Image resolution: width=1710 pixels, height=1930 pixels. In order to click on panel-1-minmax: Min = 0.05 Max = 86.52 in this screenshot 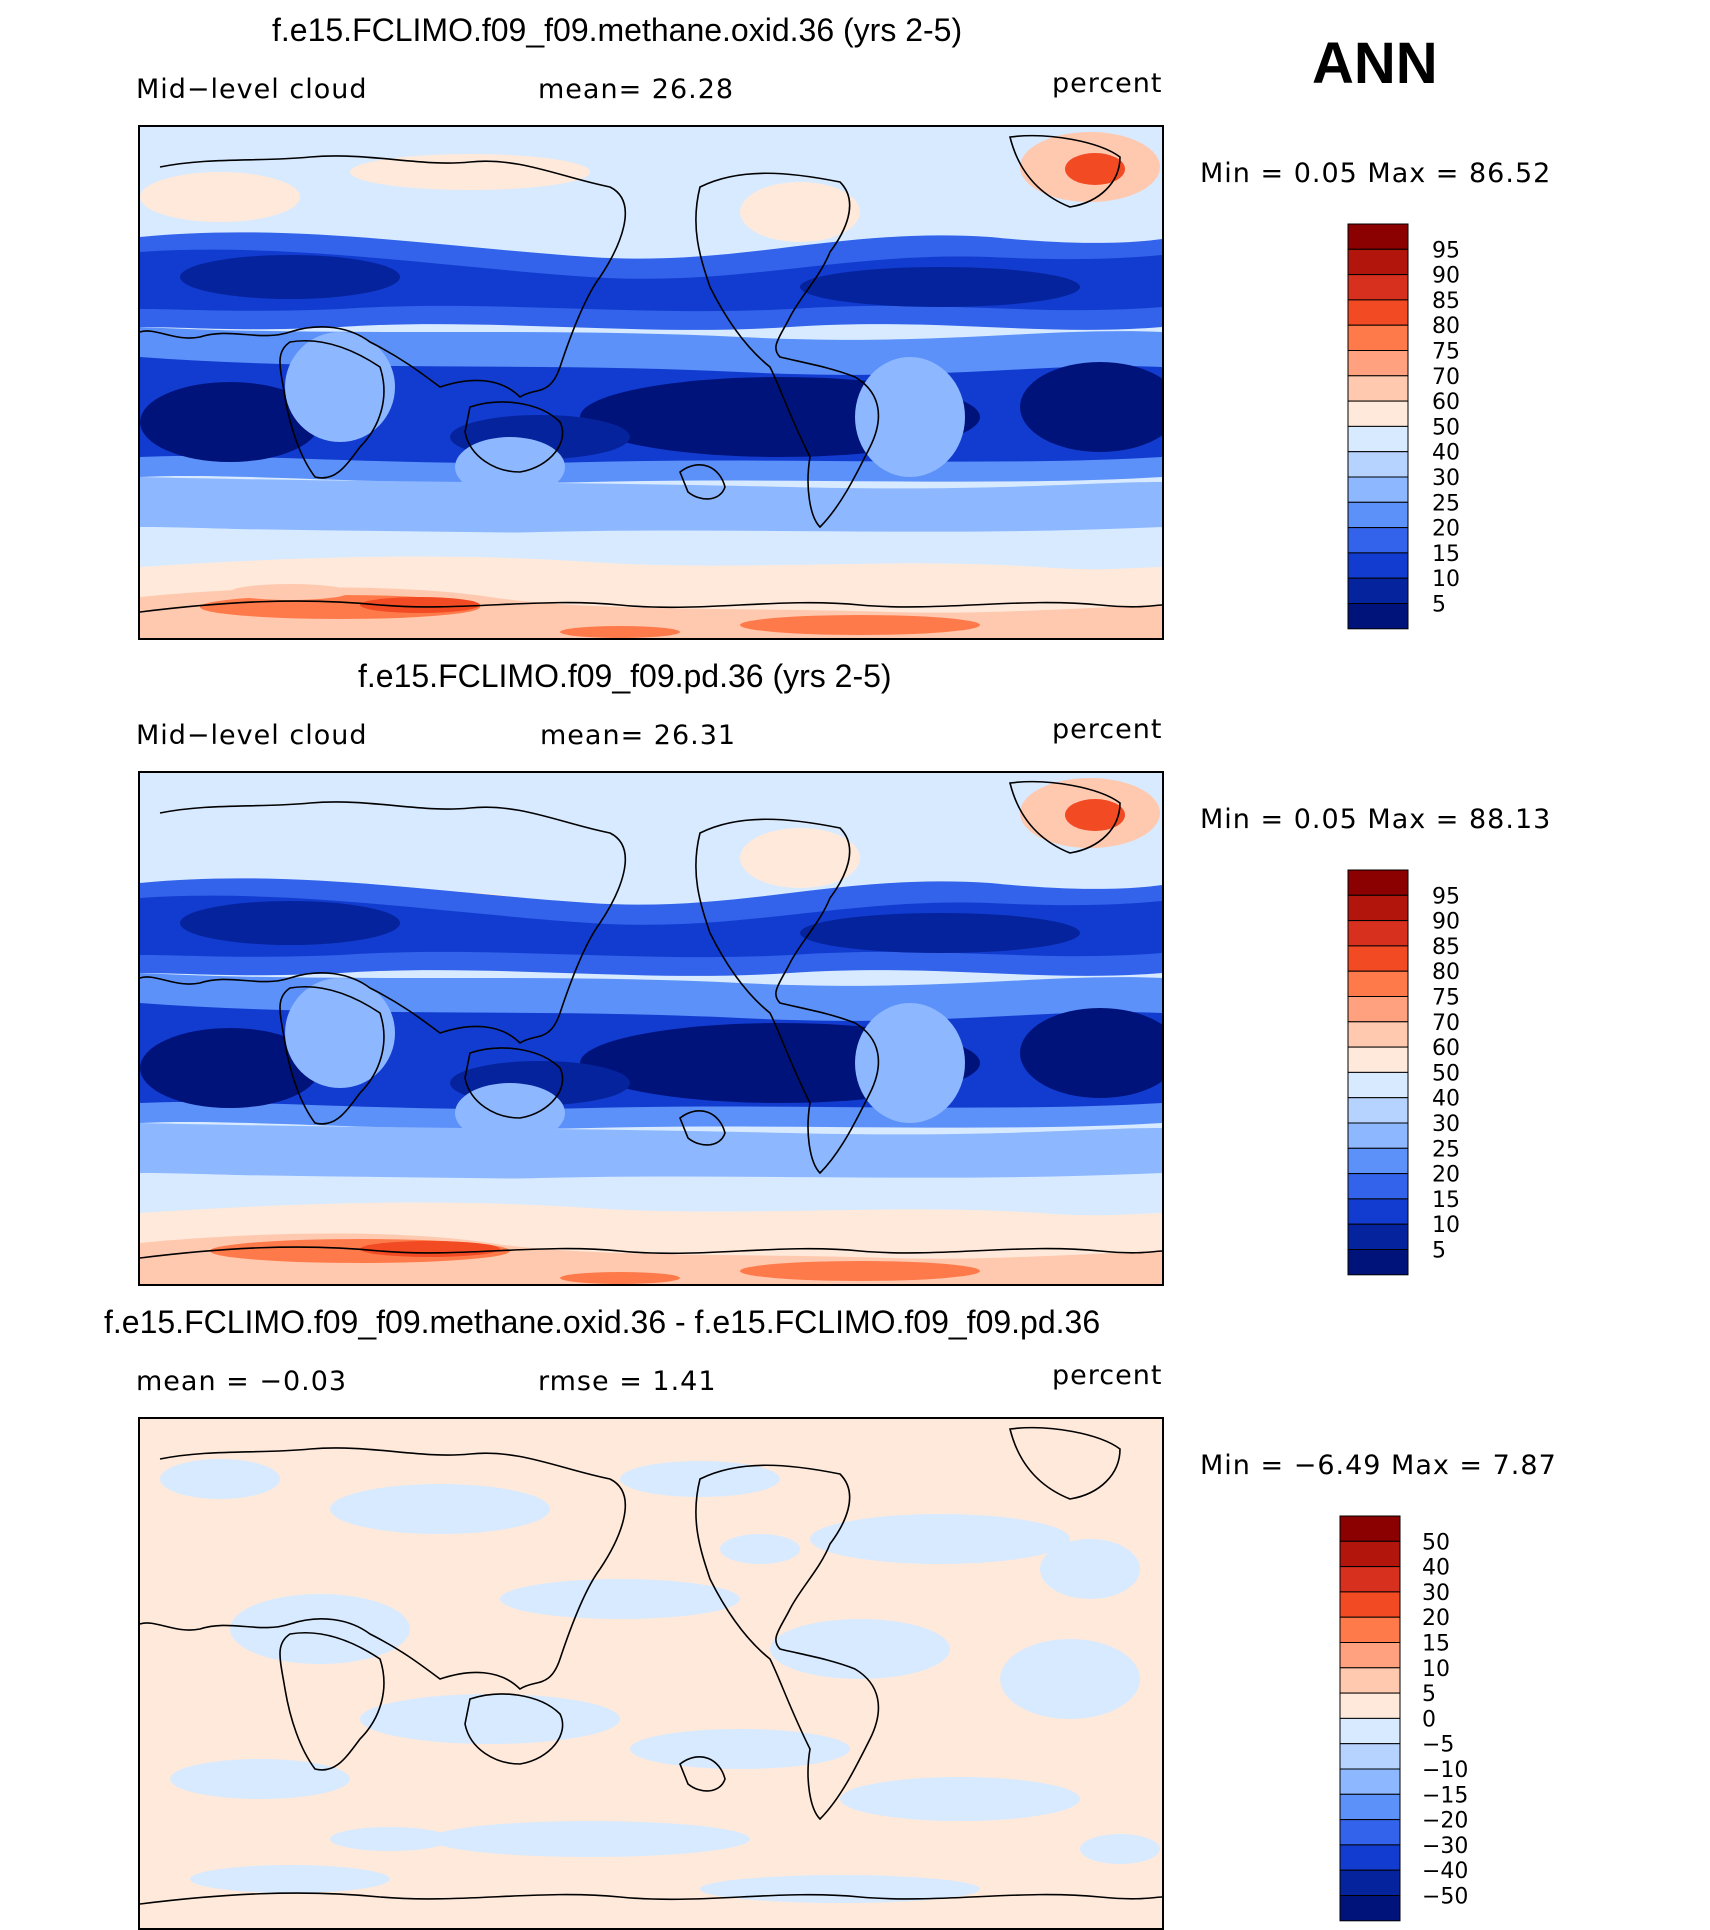, I will do `click(1376, 173)`.